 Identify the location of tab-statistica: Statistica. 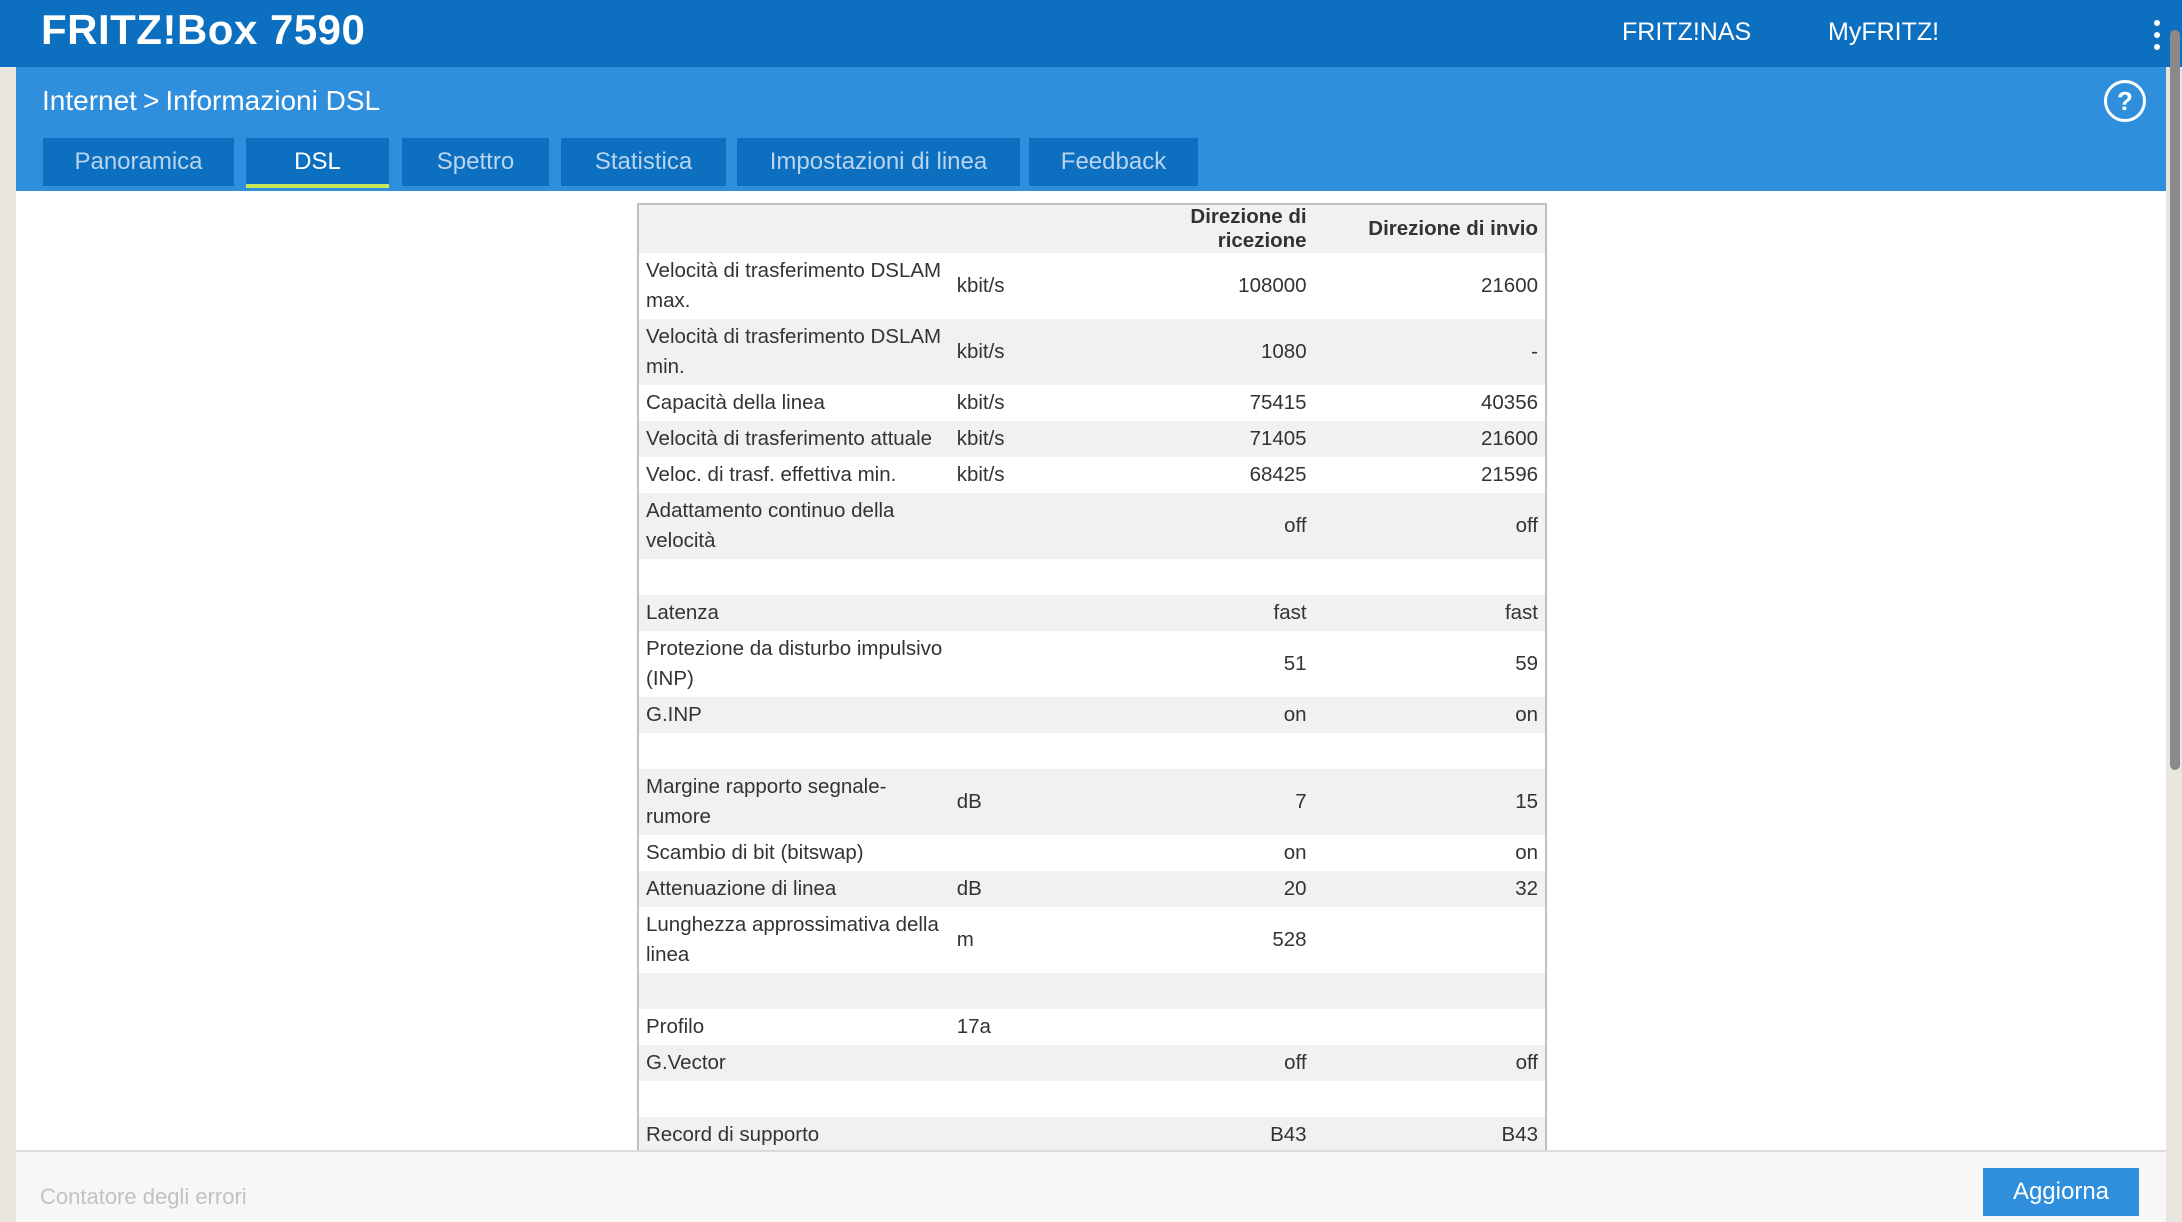
(643, 162).